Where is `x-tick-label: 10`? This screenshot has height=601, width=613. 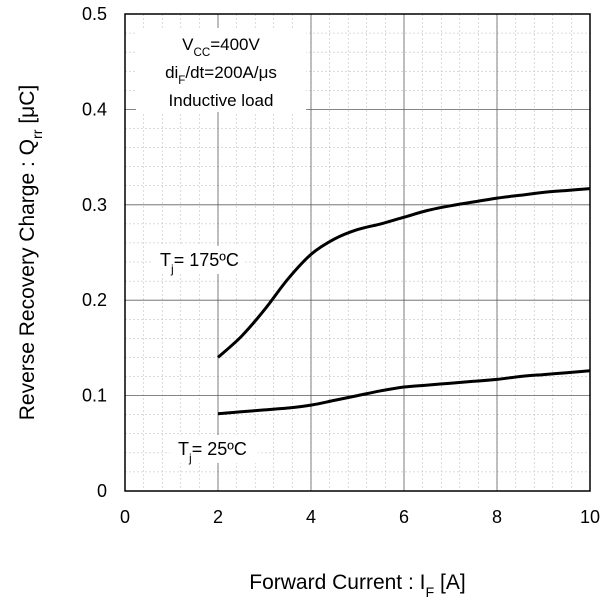
x-tick-label: 10 is located at coordinates (590, 517).